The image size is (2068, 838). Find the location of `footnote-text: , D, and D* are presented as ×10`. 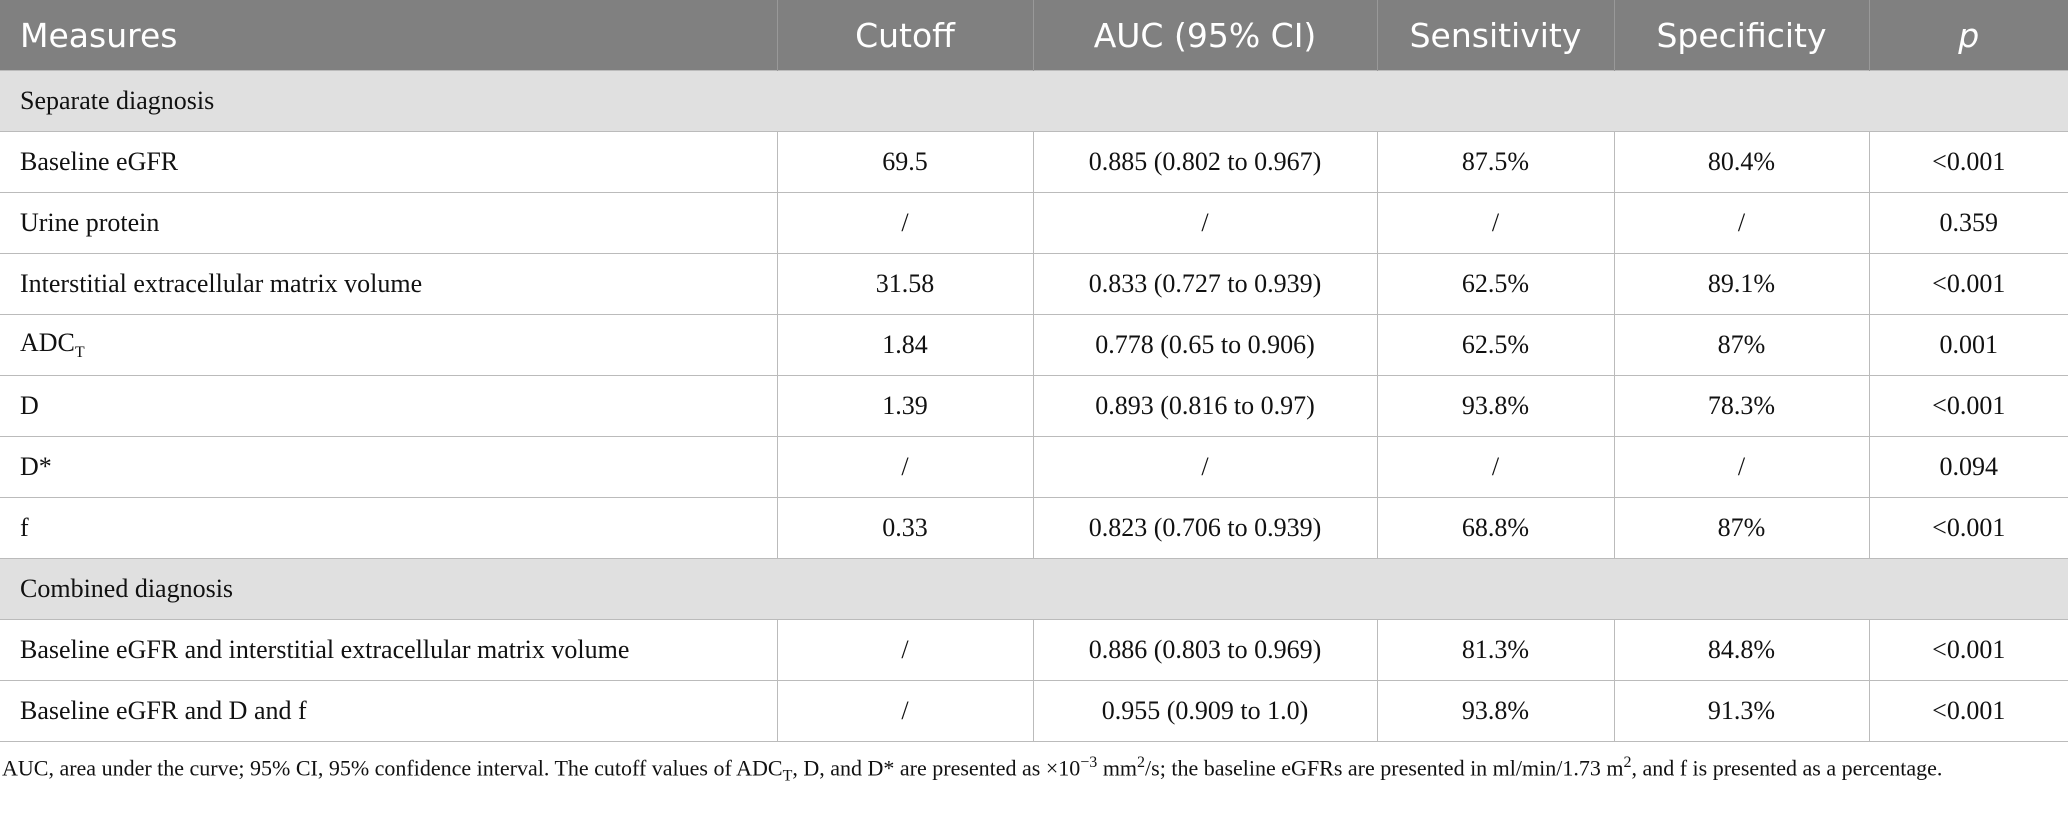

footnote-text: , D, and D* are presented as ×10 is located at coordinates (936, 768).